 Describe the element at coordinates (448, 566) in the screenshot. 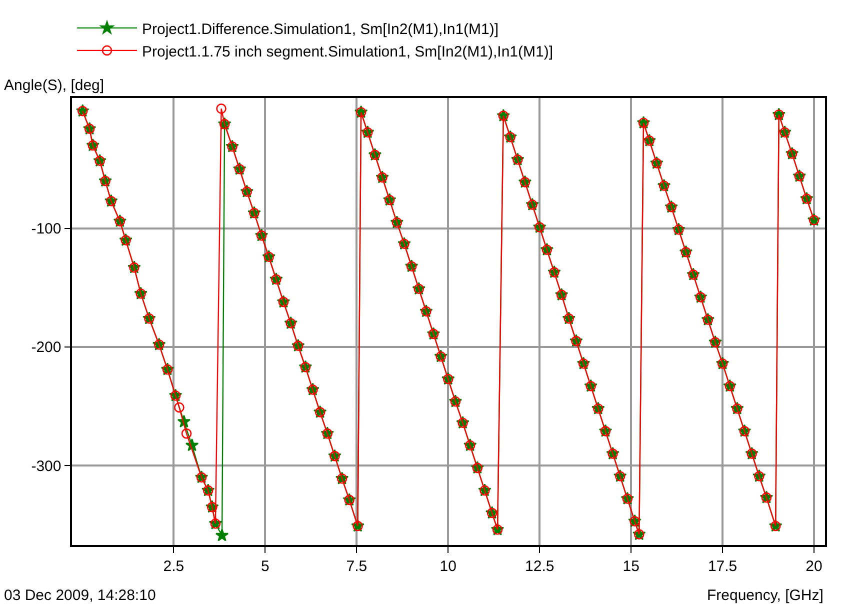

I see `x-tick-label: 10` at that location.